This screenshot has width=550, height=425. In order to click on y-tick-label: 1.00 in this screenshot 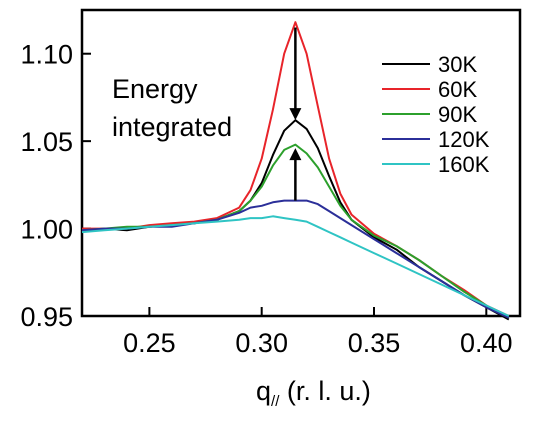, I will do `click(46, 230)`.